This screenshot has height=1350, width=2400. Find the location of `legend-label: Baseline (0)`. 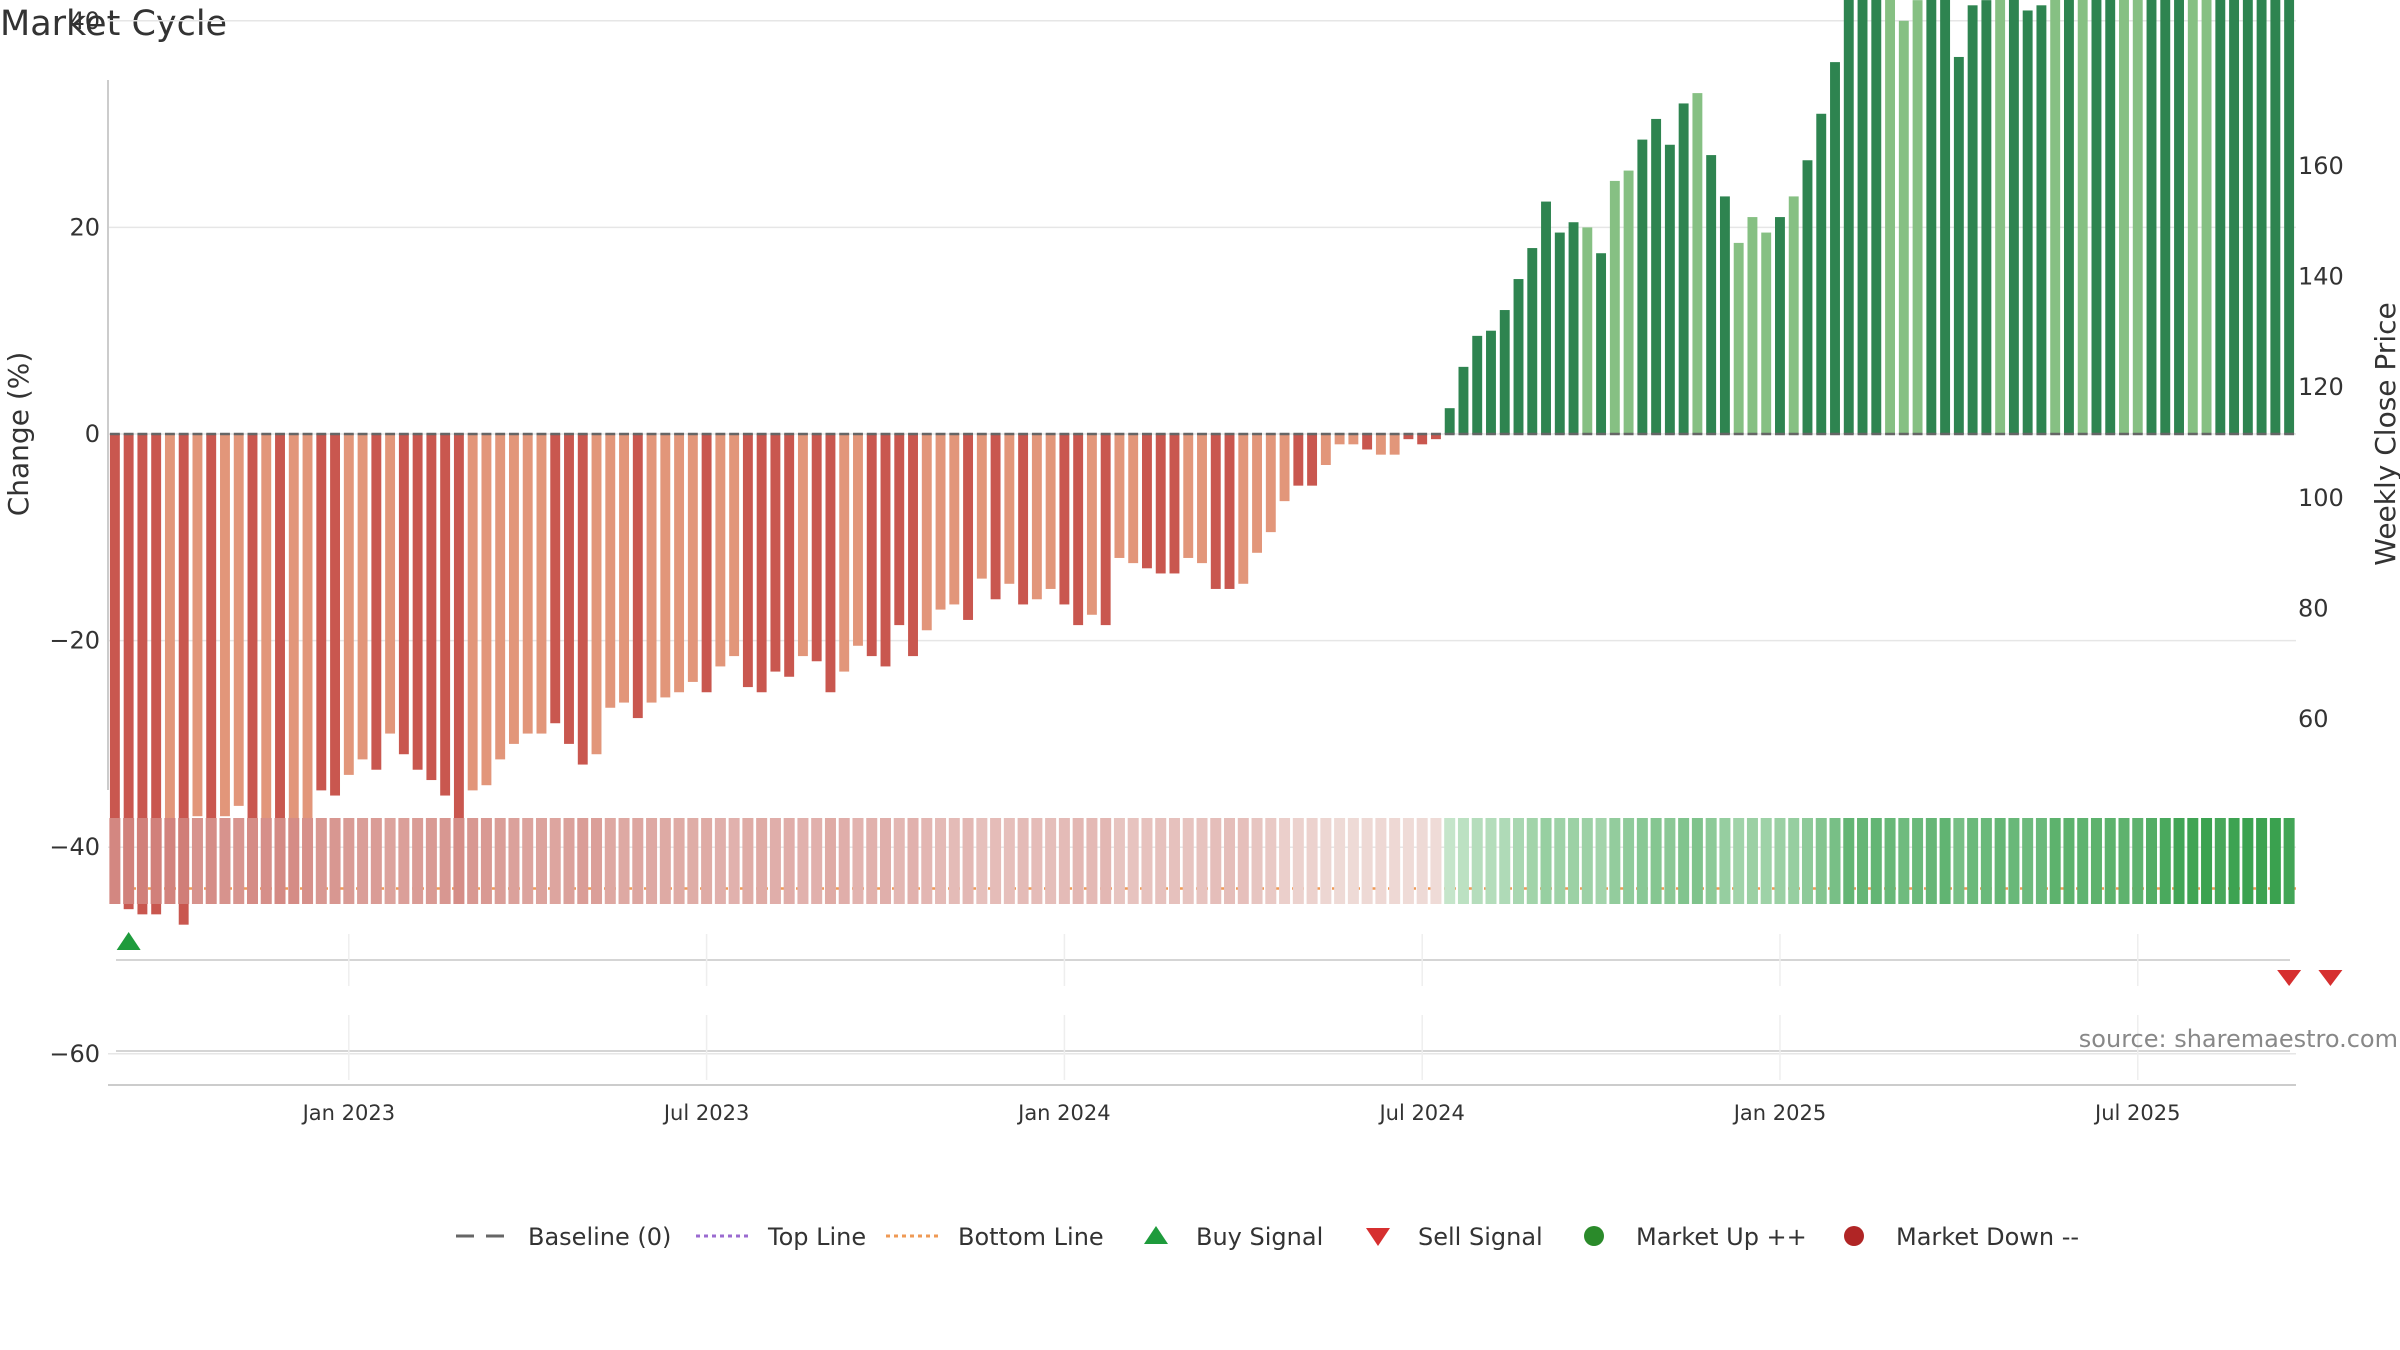

legend-label: Baseline (0) is located at coordinates (599, 1237).